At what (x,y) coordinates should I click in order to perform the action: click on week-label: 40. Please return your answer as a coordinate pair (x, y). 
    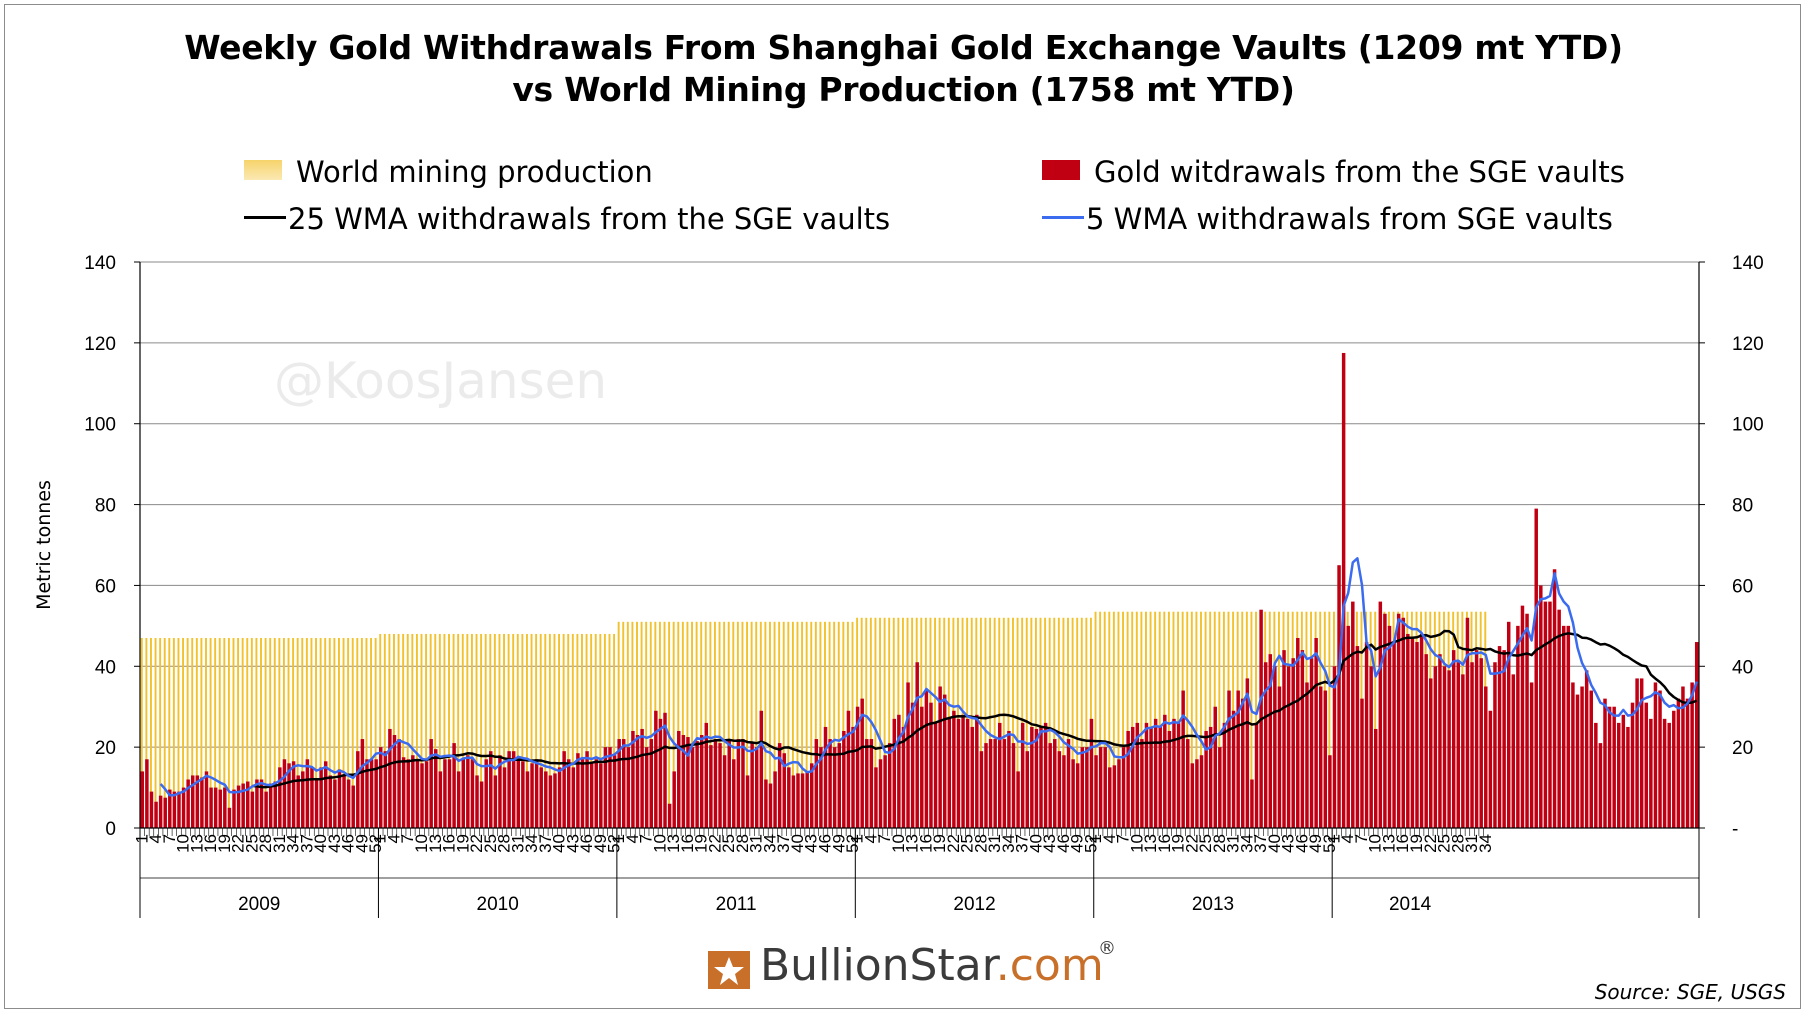
    Looking at the image, I should click on (1274, 843).